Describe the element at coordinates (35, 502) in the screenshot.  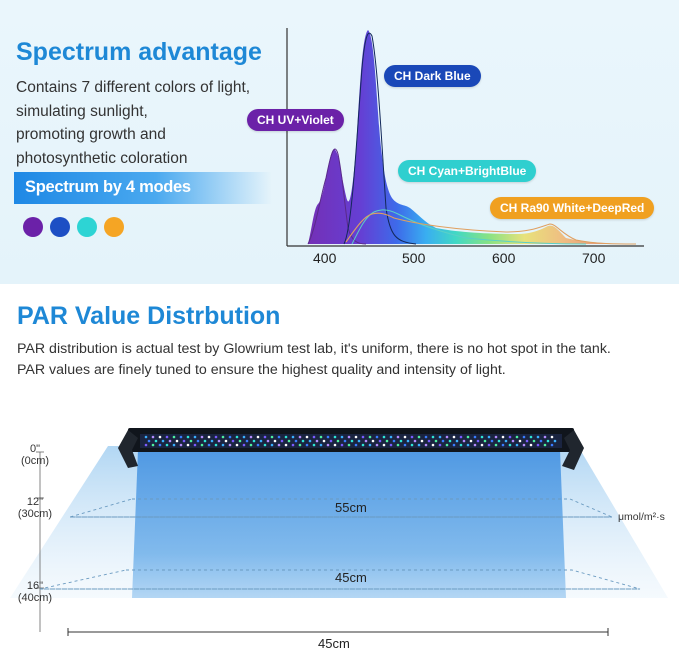
I see `depth-30-inch: 12"` at that location.